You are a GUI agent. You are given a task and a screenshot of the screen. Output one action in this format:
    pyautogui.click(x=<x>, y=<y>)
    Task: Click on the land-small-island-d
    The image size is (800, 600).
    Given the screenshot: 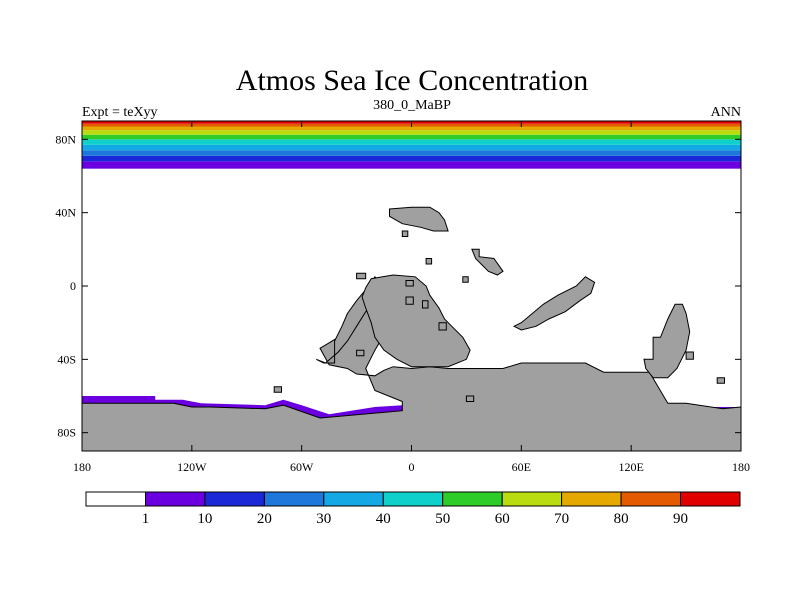 What is the action you would take?
    pyautogui.click(x=409, y=283)
    